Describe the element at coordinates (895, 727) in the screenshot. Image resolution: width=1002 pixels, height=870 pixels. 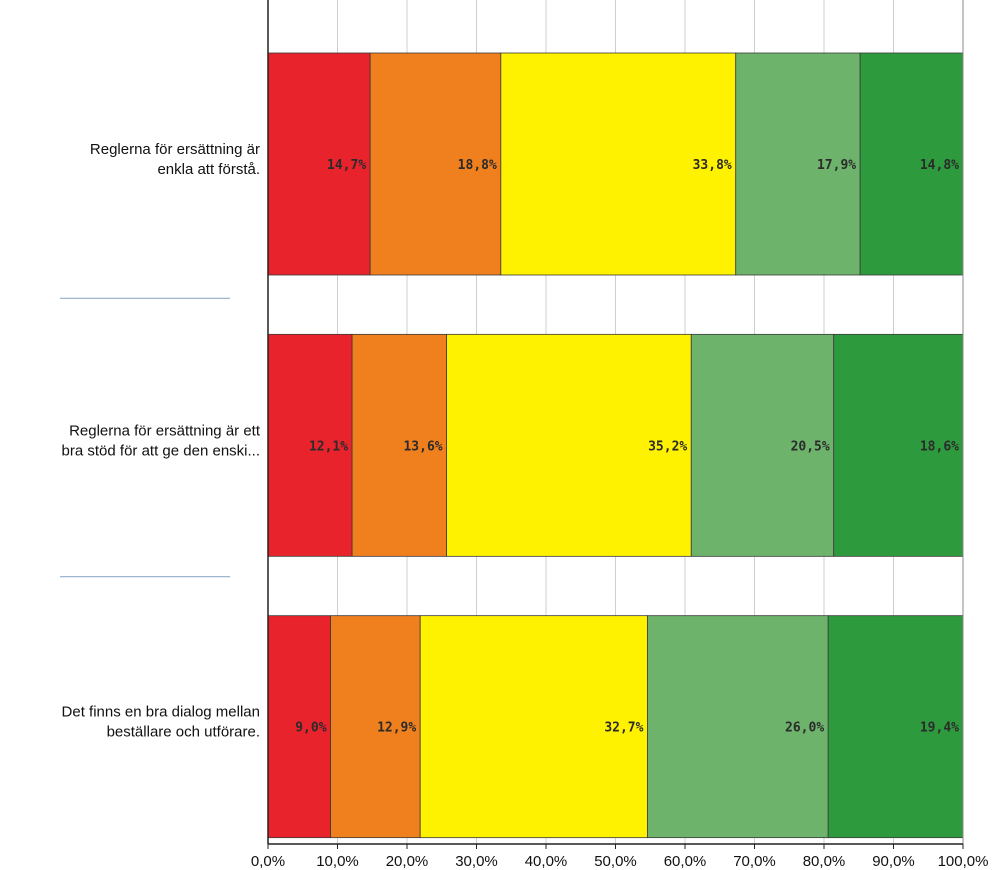
I see `bar-row3-segment5` at that location.